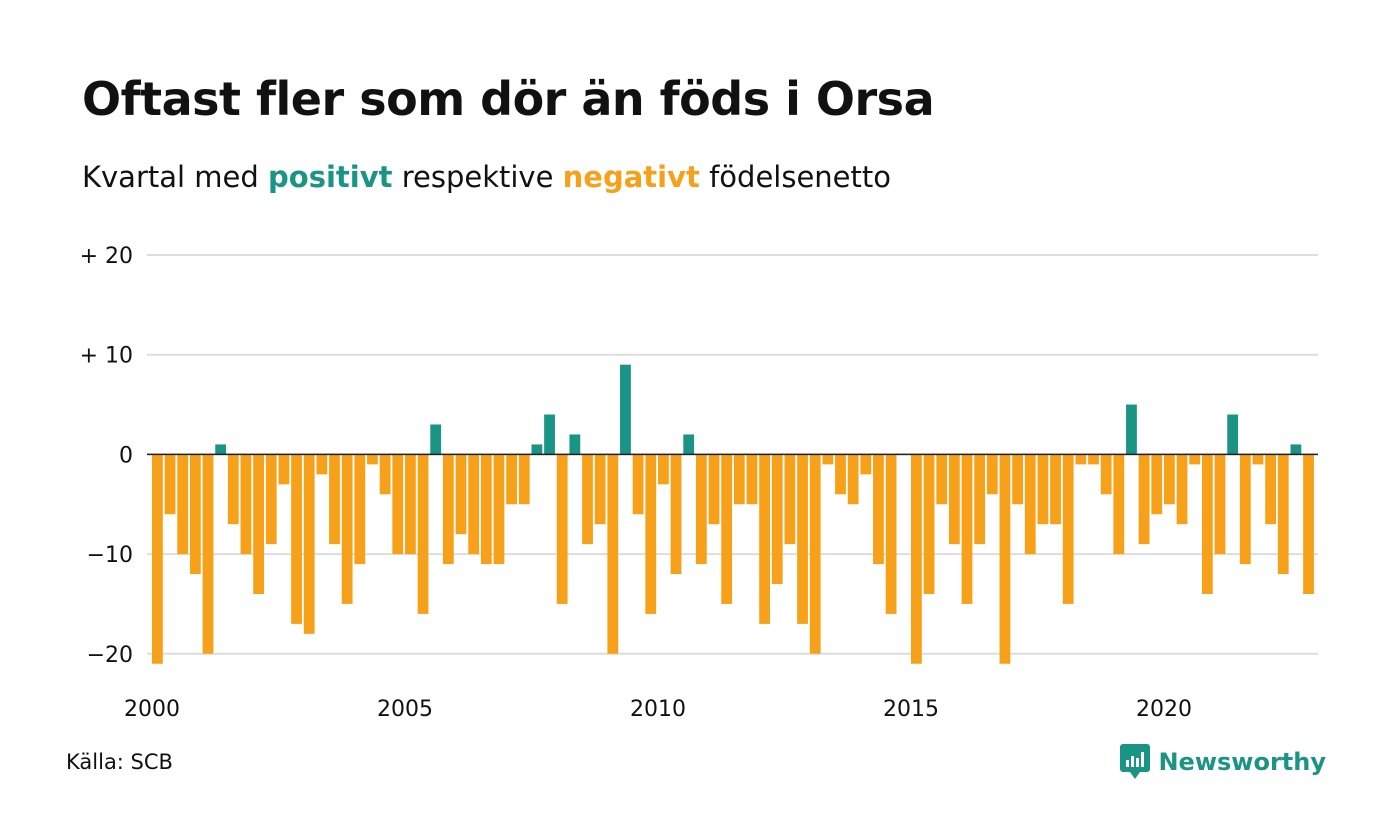  What do you see at coordinates (477, 177) in the screenshot?
I see `subtitle-middle: respektive` at bounding box center [477, 177].